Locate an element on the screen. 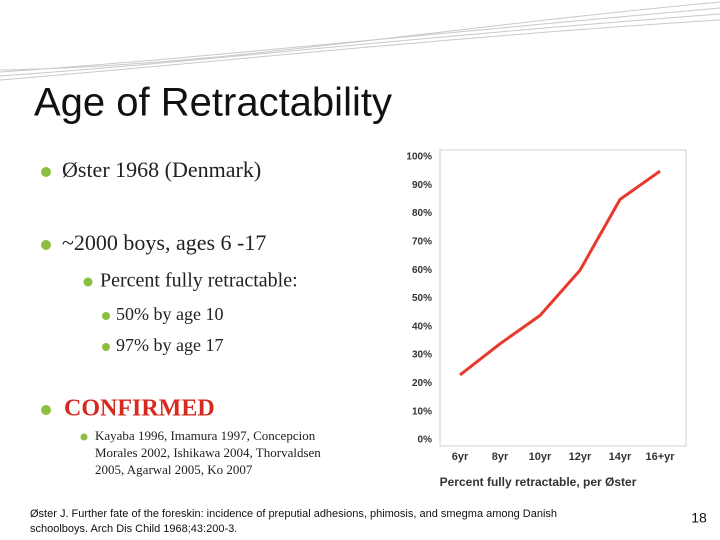  x-tick-label: 12yr is located at coordinates (580, 457).